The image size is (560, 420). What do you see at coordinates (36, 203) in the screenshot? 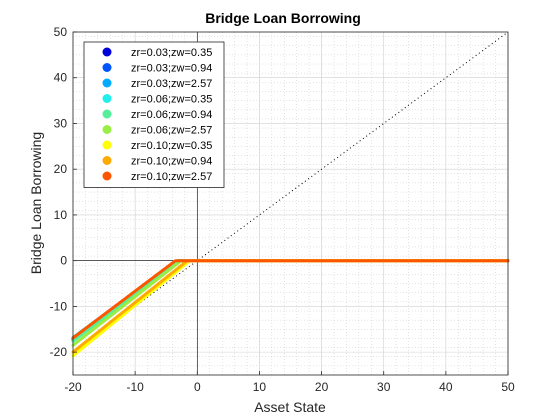
I see `y-axis-label: Bridge Loan Borrowing` at bounding box center [36, 203].